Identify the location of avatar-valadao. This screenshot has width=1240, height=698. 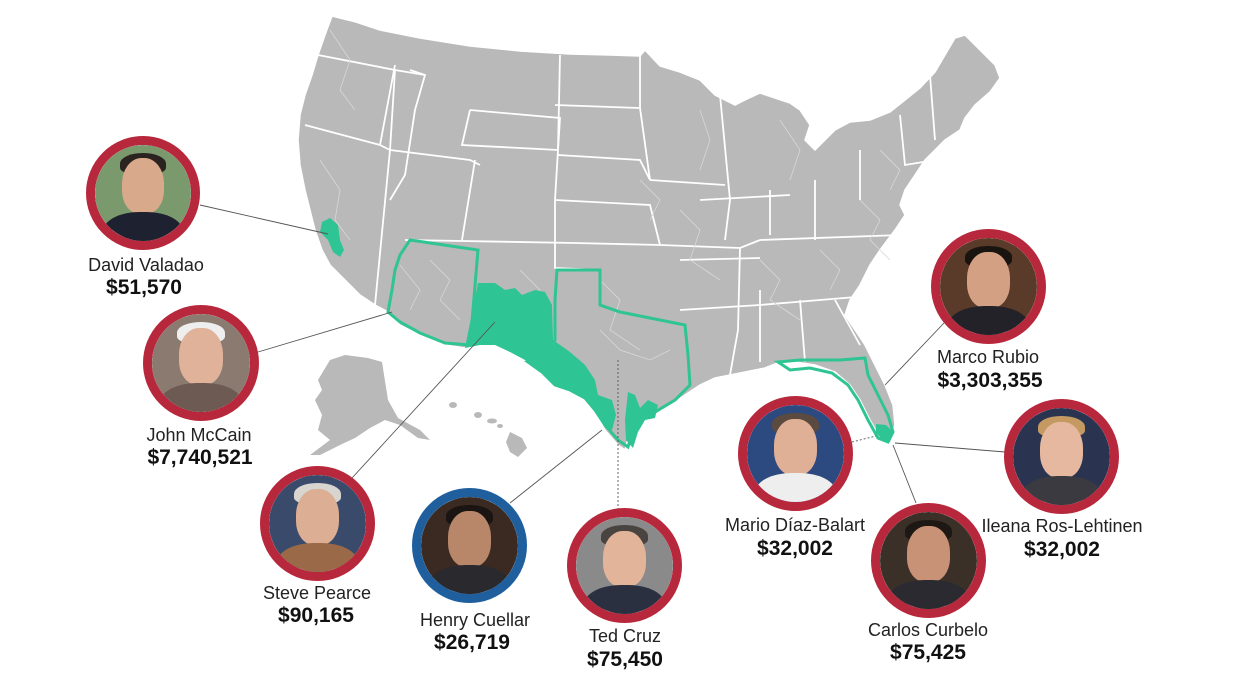
(143, 193).